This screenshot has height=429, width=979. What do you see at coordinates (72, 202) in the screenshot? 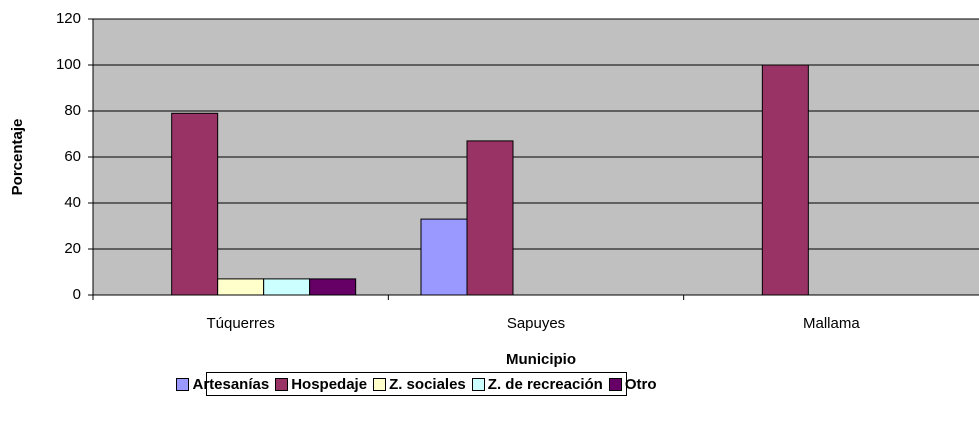
I see `y-tick-label: 40` at bounding box center [72, 202].